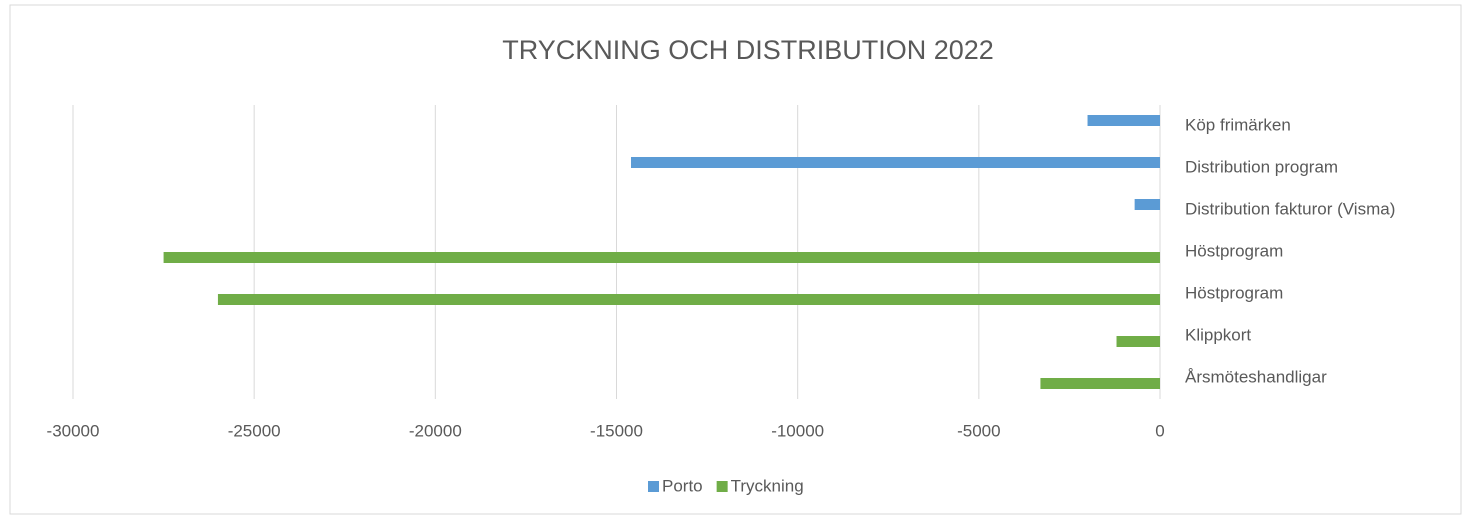  What do you see at coordinates (1218, 334) in the screenshot?
I see `category-label: Klippkort` at bounding box center [1218, 334].